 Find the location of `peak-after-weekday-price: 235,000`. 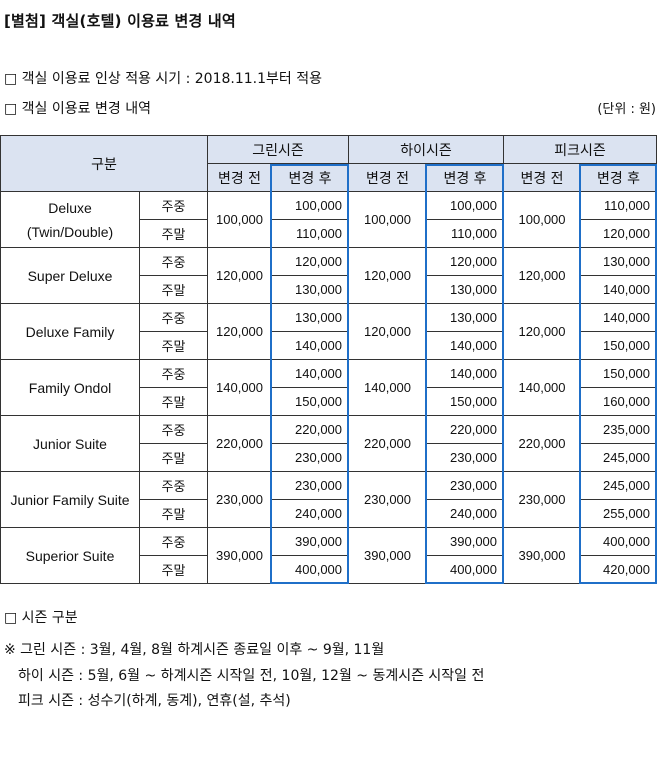

peak-after-weekday-price: 235,000 is located at coordinates (619, 429).